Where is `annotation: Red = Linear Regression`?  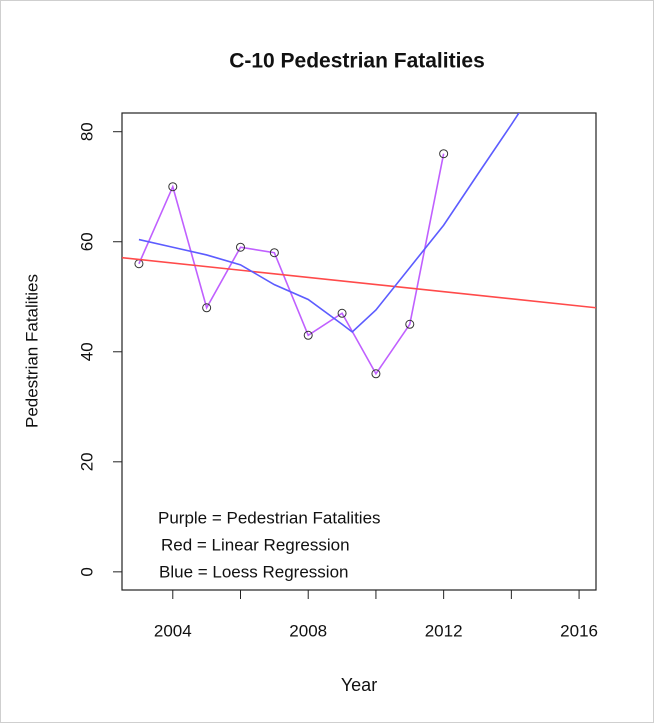
annotation: Red = Linear Regression is located at coordinates (255, 544).